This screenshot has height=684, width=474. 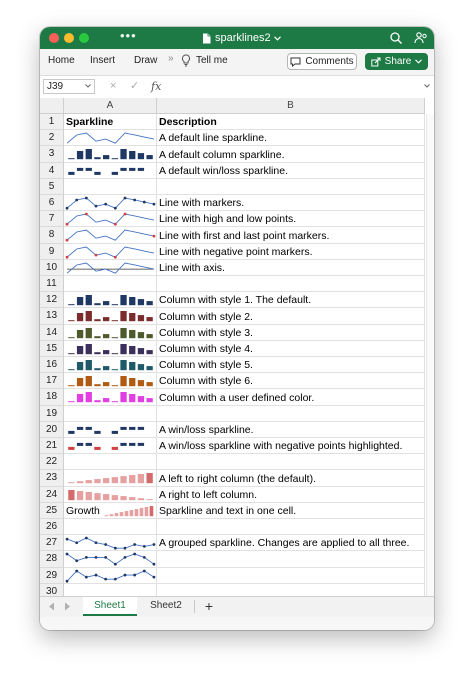 I want to click on cell-a16, so click(x=110, y=365).